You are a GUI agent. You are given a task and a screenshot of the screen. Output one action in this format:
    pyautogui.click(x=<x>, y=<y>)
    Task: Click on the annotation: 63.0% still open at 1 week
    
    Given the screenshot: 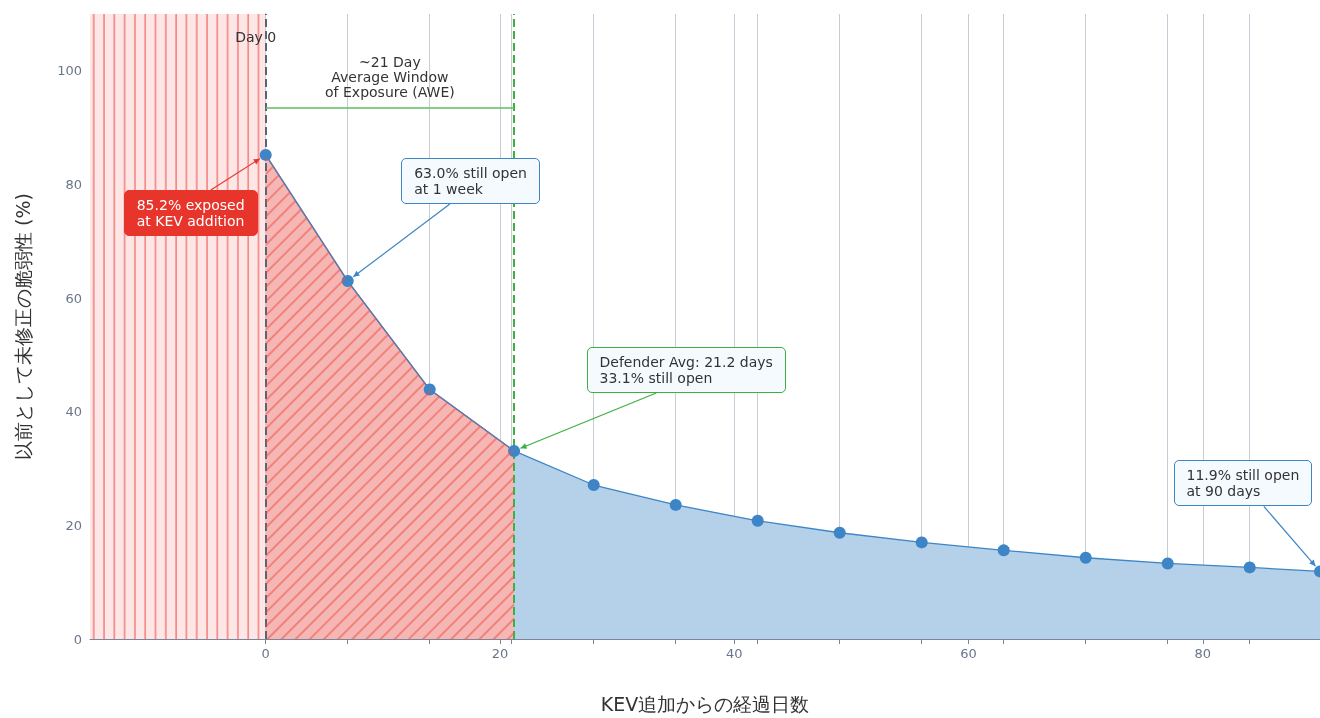 What is the action you would take?
    pyautogui.click(x=470, y=181)
    